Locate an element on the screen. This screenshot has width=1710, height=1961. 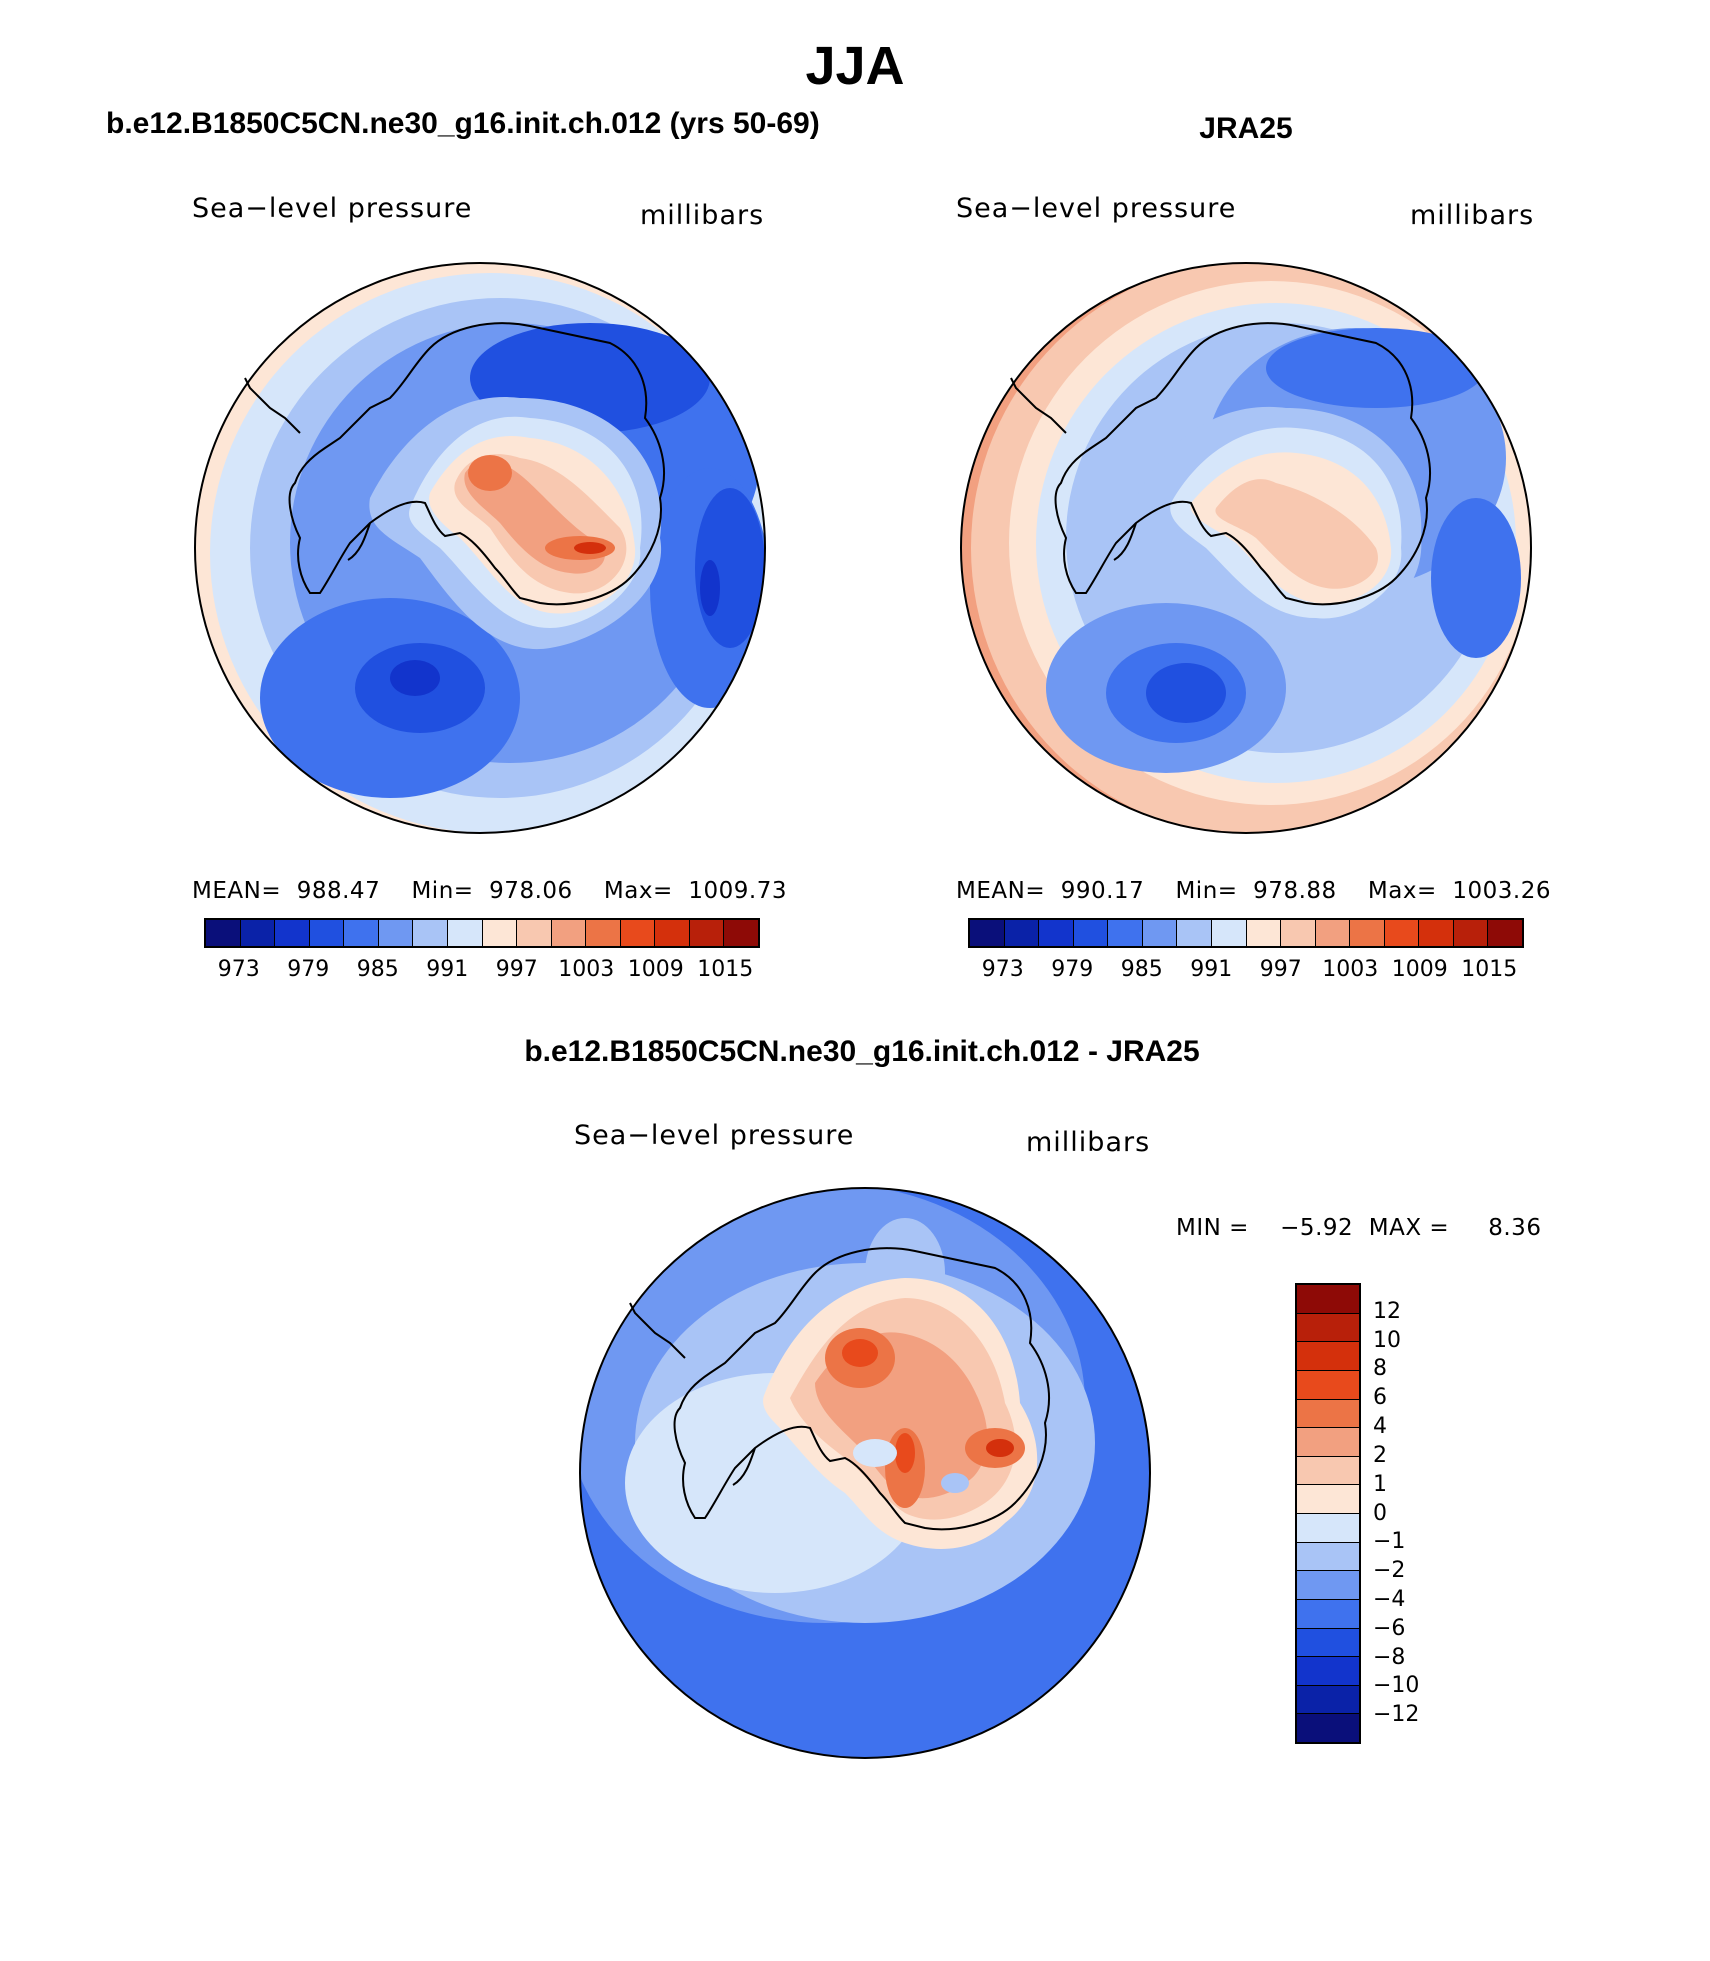
panel-2-max-value: 1003.26 is located at coordinates (1501, 891).